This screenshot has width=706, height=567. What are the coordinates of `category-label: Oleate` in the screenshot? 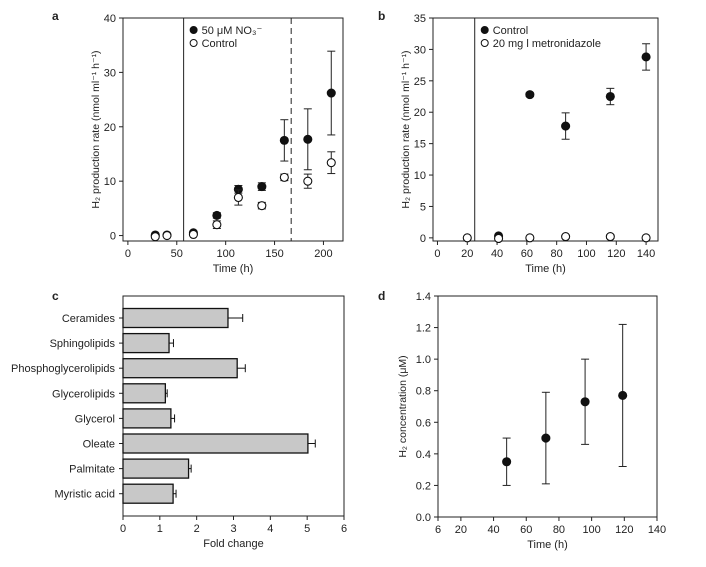 It's located at (99, 445).